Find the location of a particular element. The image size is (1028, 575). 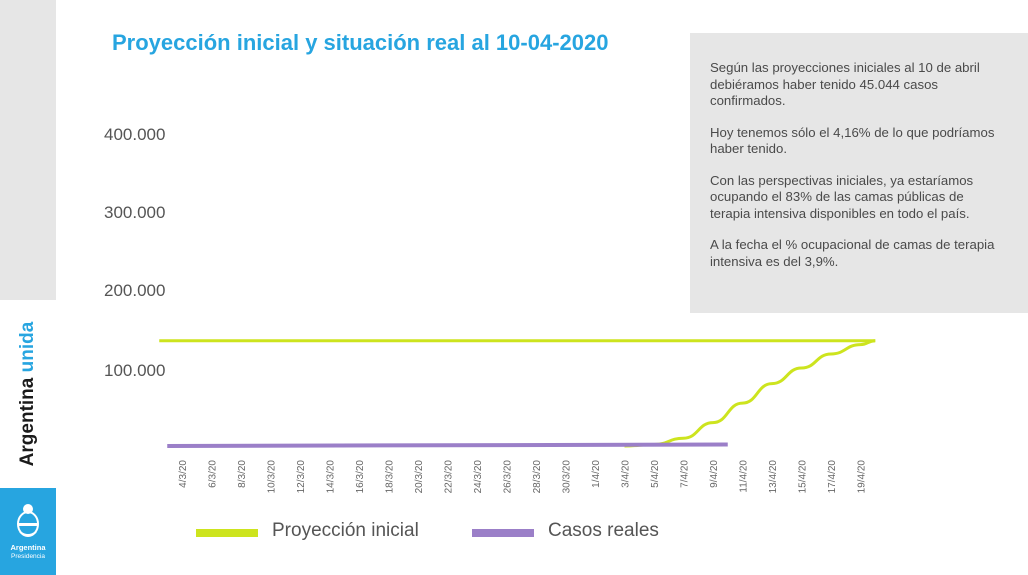

x-tick-label: 12/3/20 is located at coordinates (301, 477).